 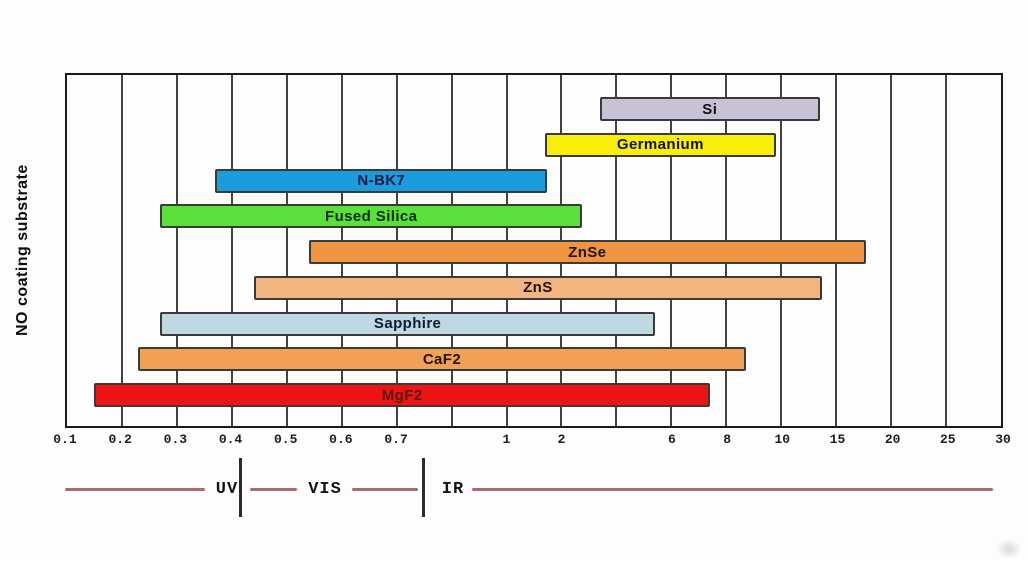 I want to click on bar-label: ZnSe, so click(x=587, y=252).